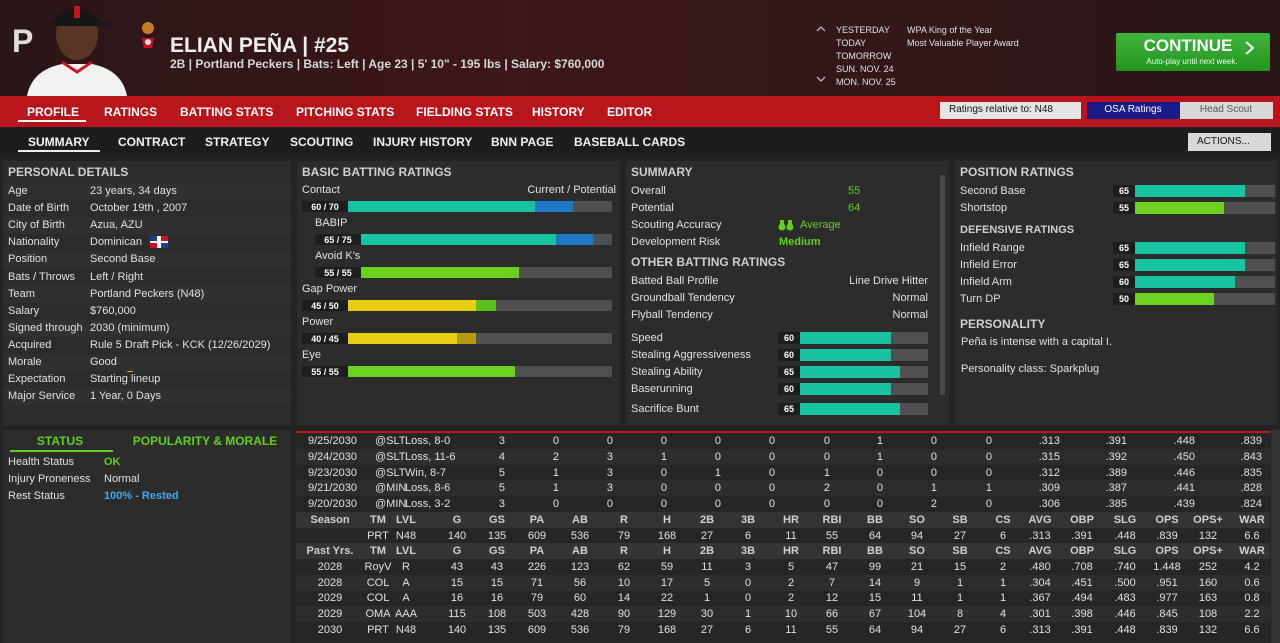  Describe the element at coordinates (580, 614) in the screenshot. I see `stat-cell: 428` at that location.